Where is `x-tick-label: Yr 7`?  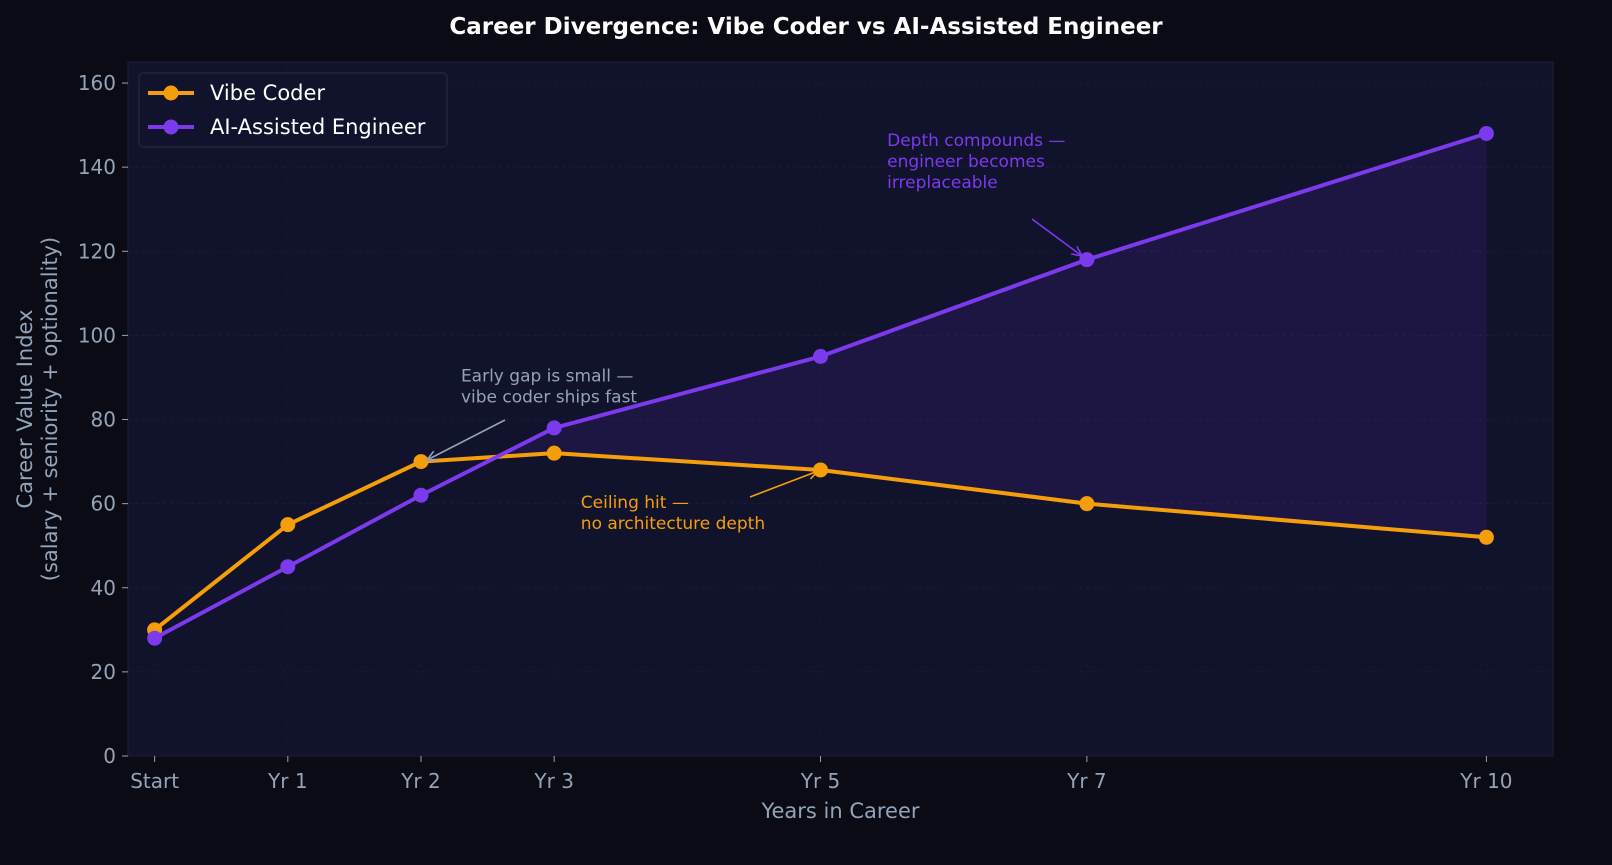
x-tick-label: Yr 7 is located at coordinates (1086, 781).